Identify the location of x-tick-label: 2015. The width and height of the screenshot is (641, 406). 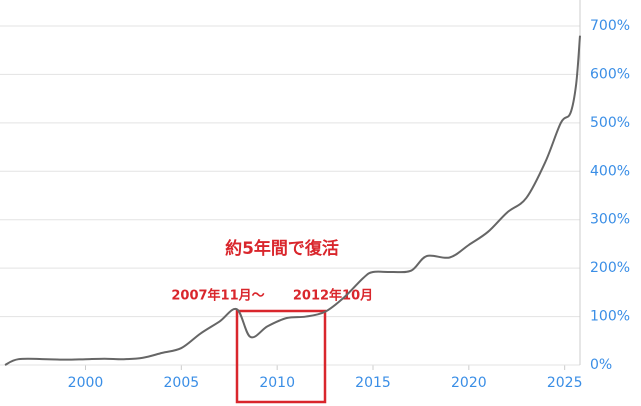
(373, 383).